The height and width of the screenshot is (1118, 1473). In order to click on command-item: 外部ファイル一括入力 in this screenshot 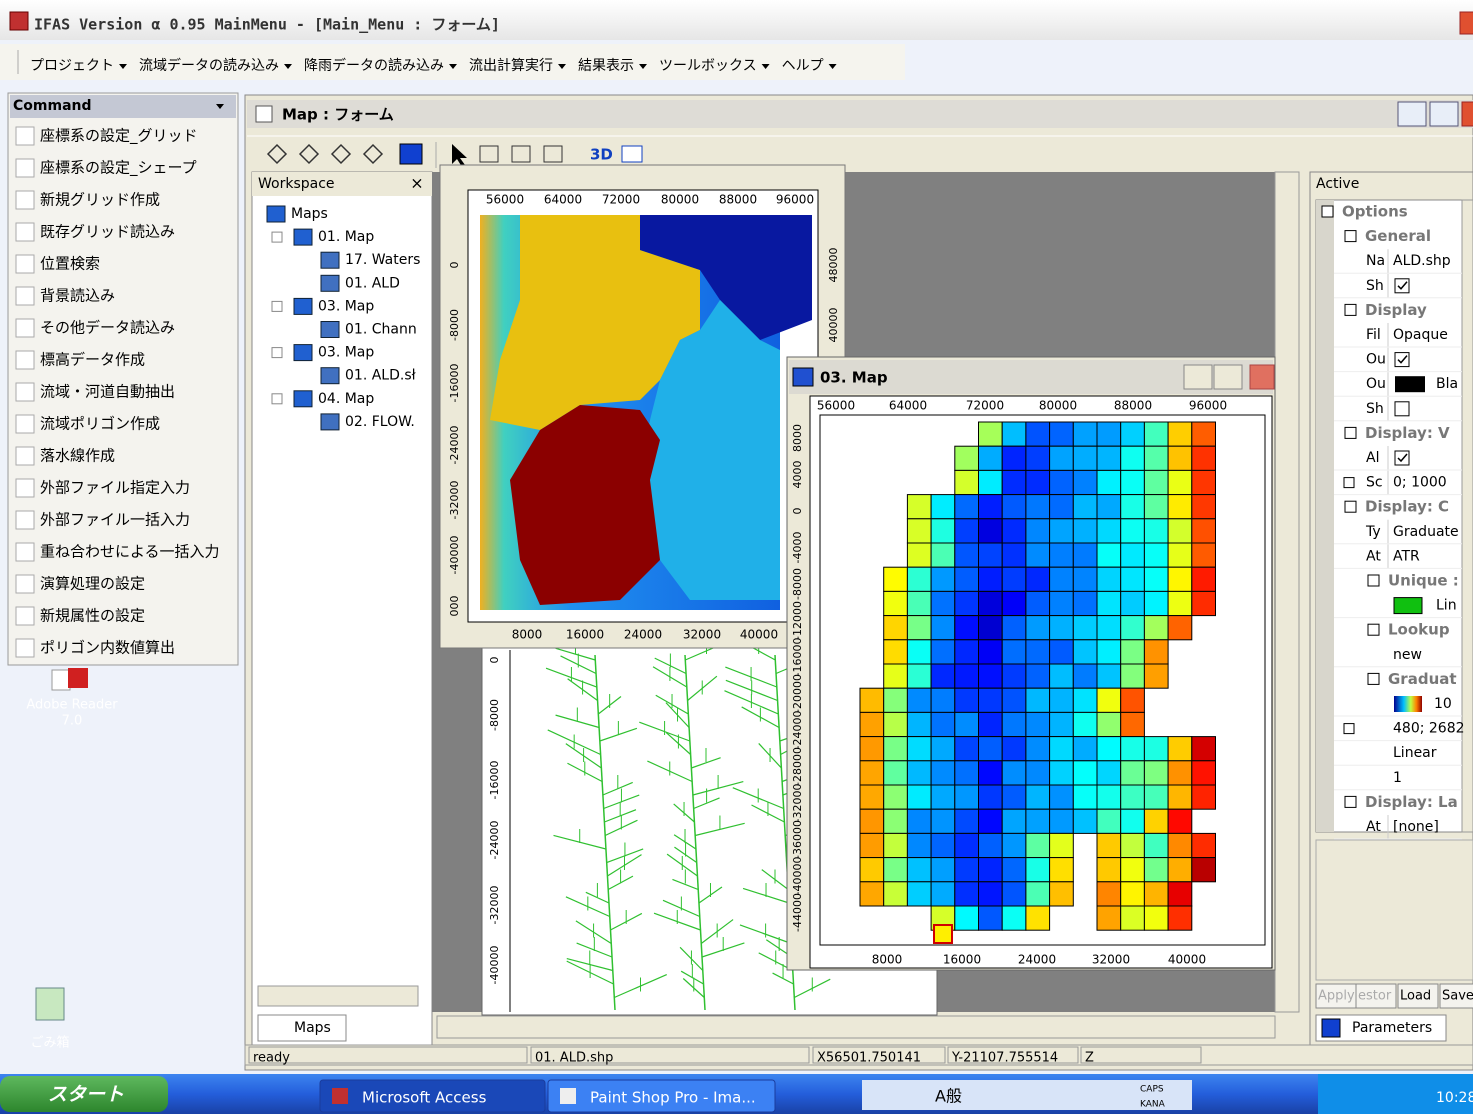, I will do `click(115, 520)`.